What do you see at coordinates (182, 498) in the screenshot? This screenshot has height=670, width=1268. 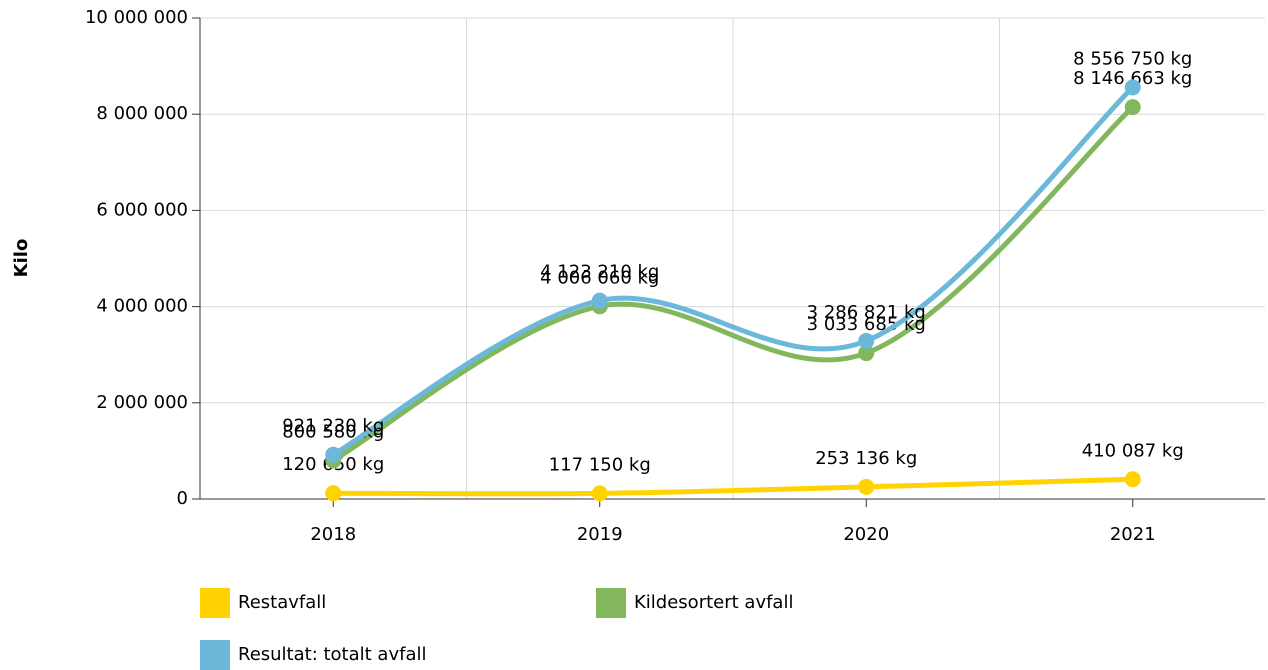 I see `y-tick-label: 0` at bounding box center [182, 498].